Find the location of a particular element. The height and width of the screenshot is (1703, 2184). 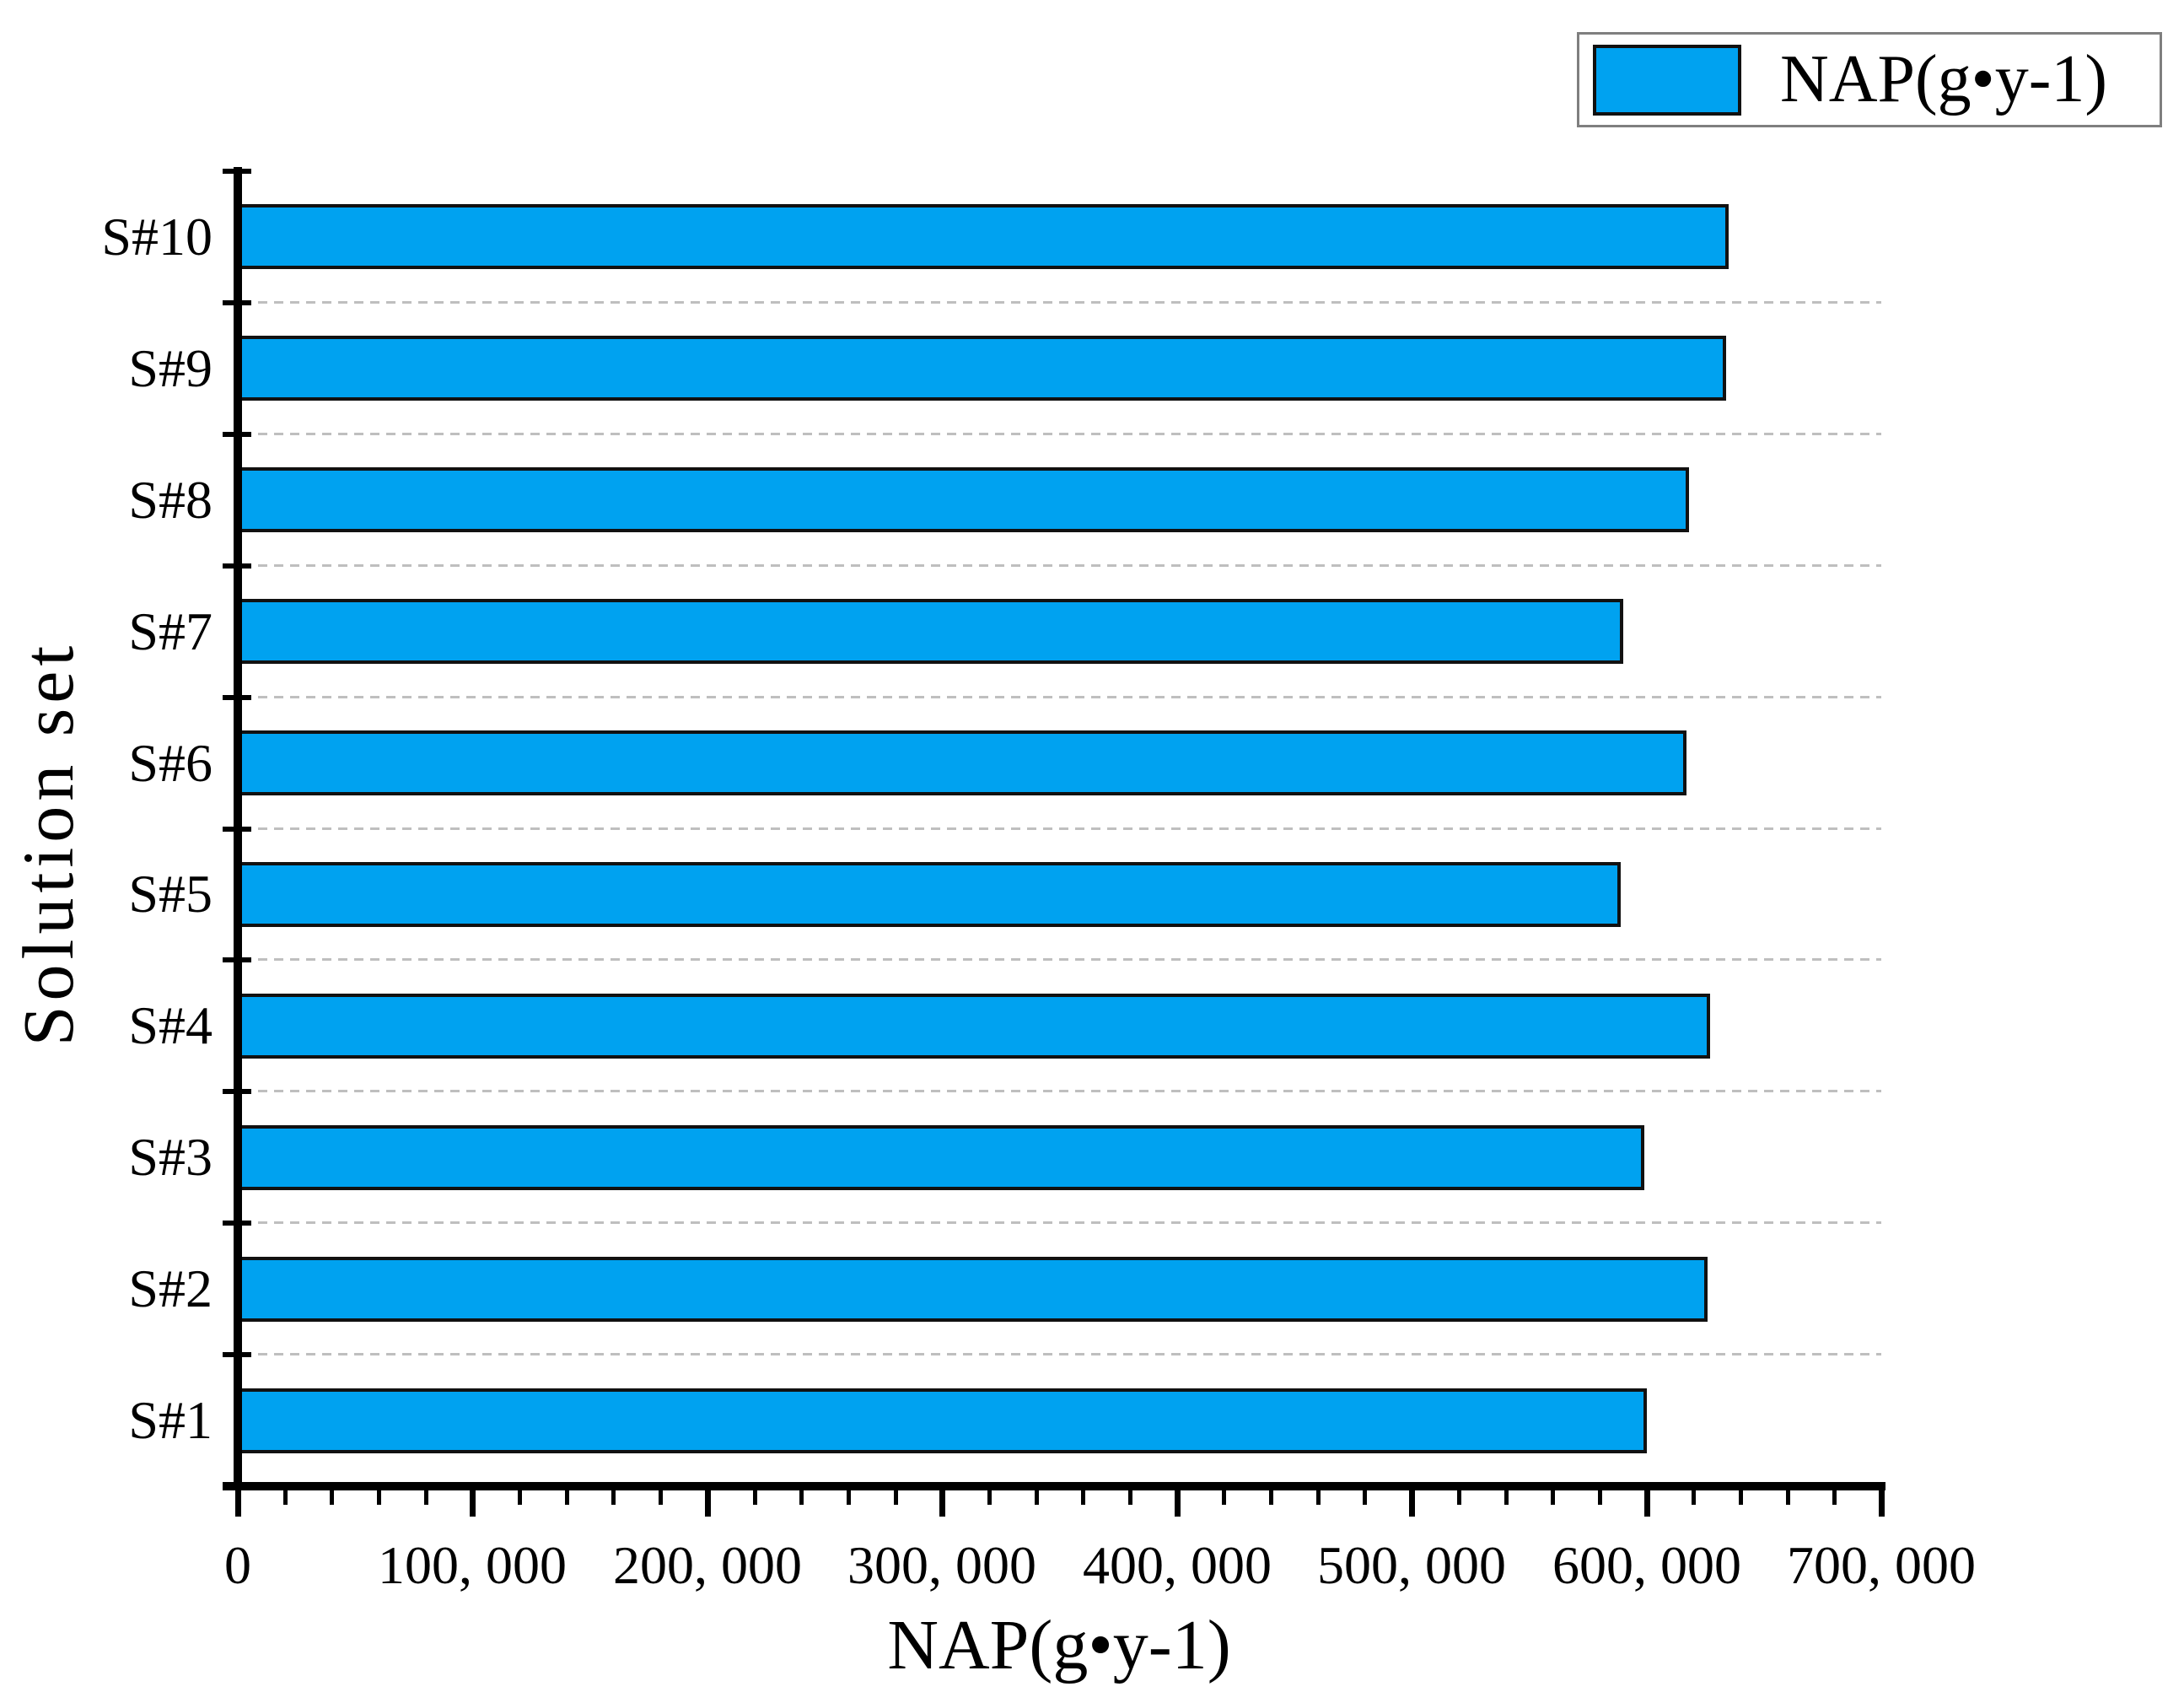

y-tick-label: S#2 is located at coordinates (170, 1288).